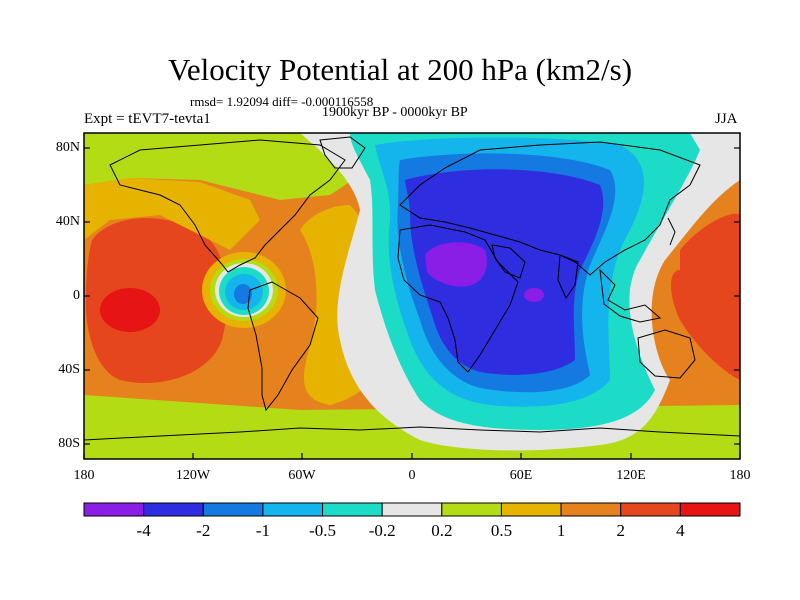 The image size is (800, 600). Describe the element at coordinates (630, 295) in the screenshot. I see `outline-southeast-asia` at that location.